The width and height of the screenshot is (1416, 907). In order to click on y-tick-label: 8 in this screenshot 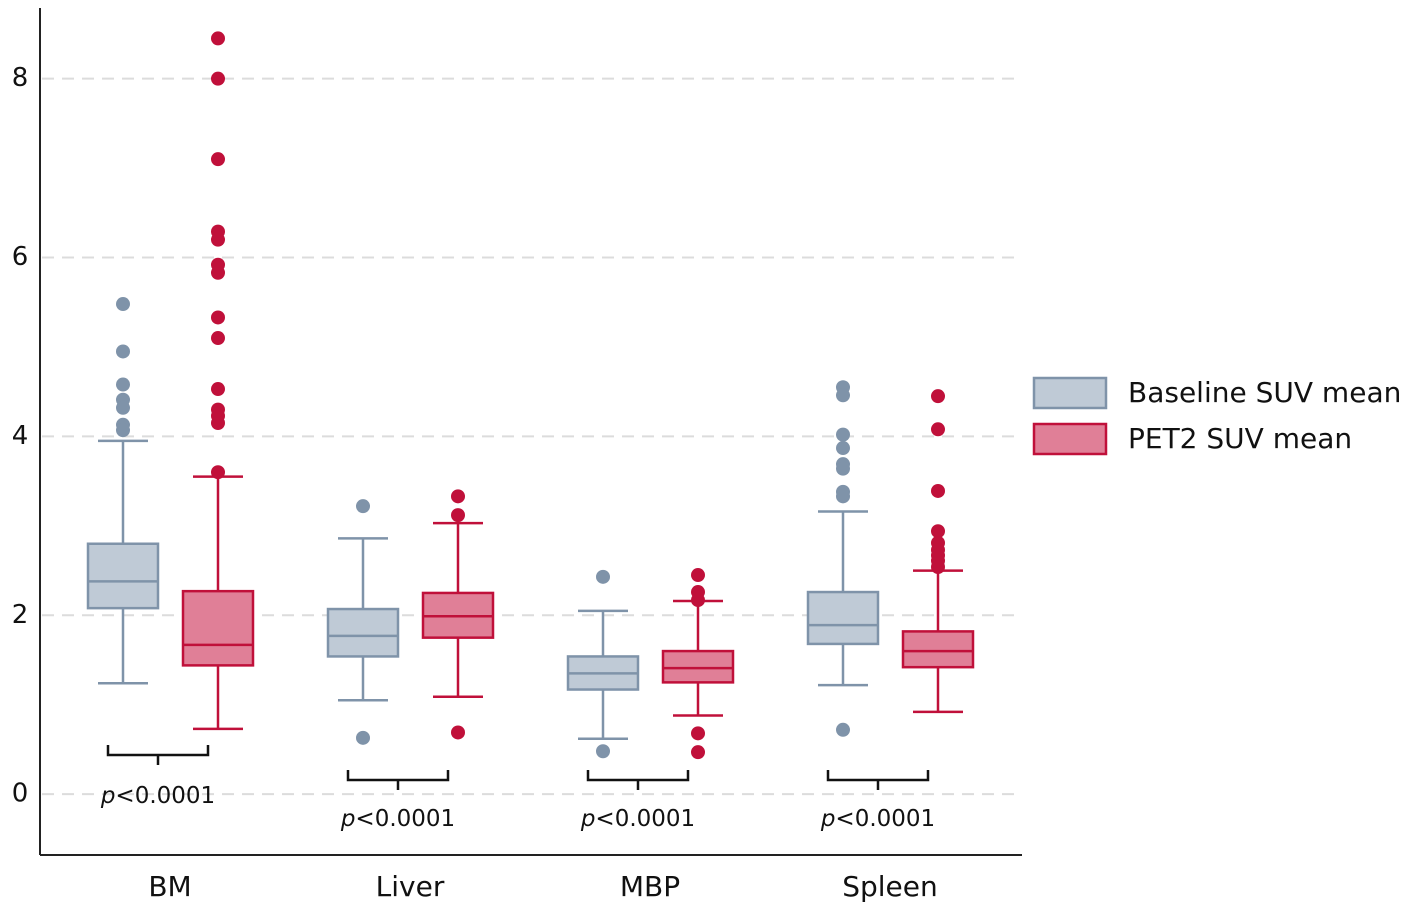, I will do `click(20, 78)`.